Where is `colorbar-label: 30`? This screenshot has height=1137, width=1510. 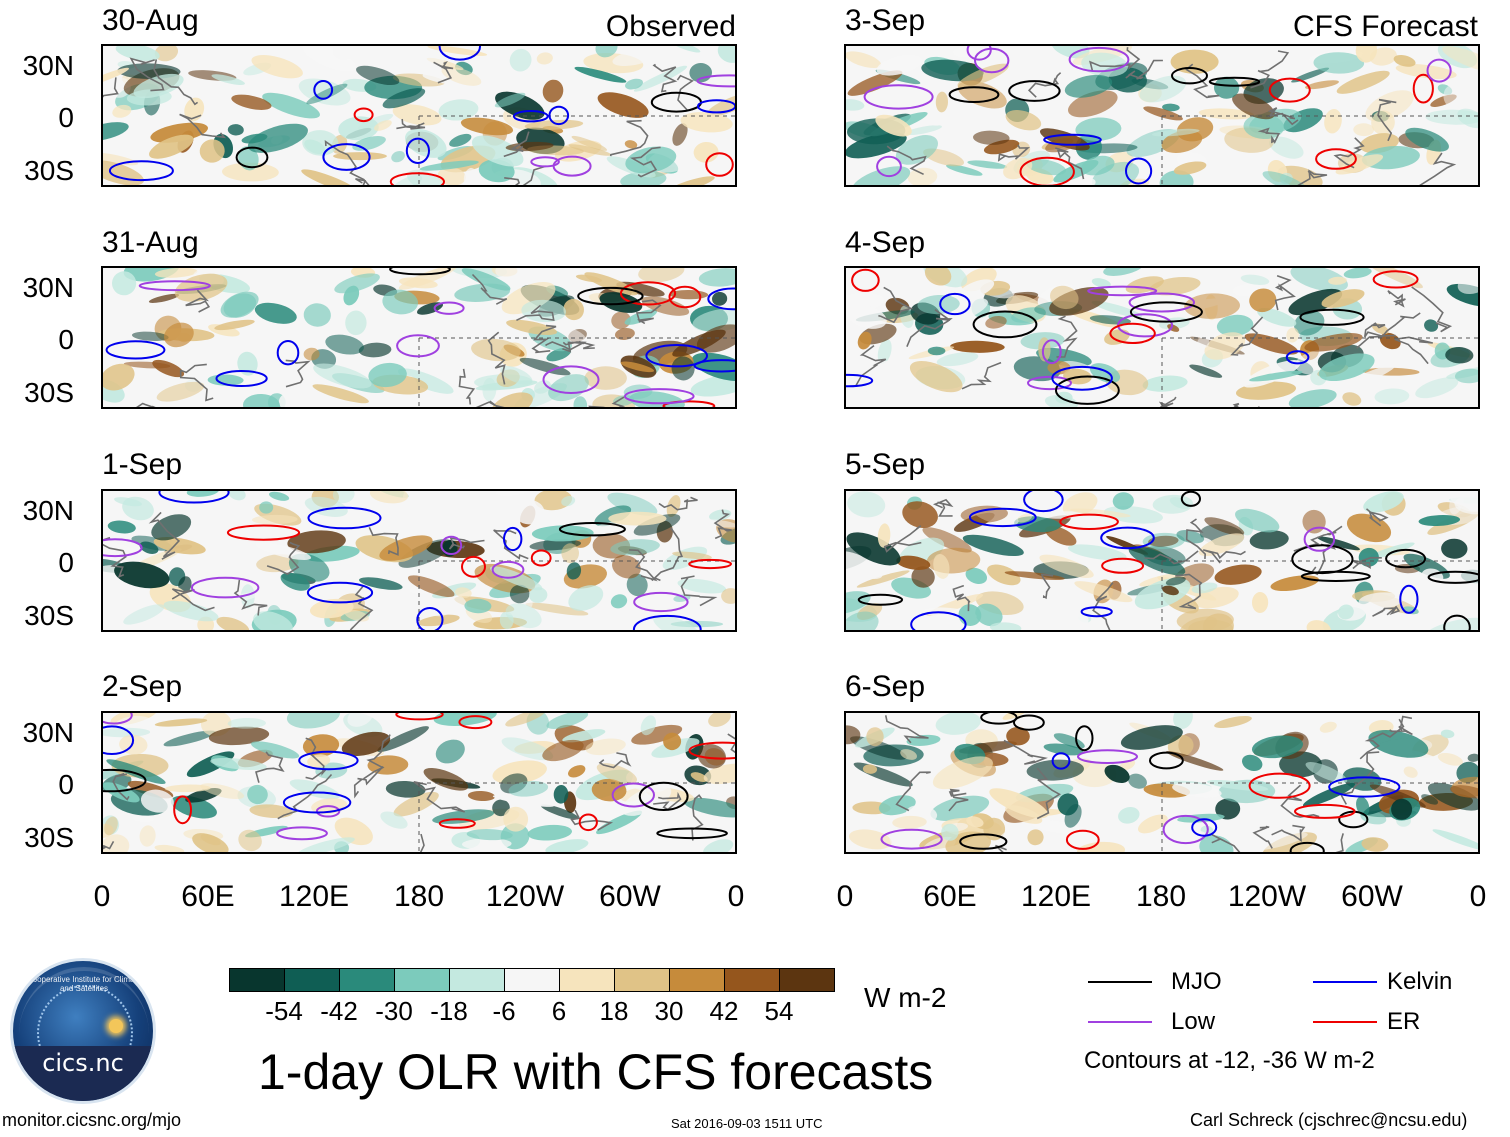
colorbar-label: 30 is located at coordinates (669, 1011).